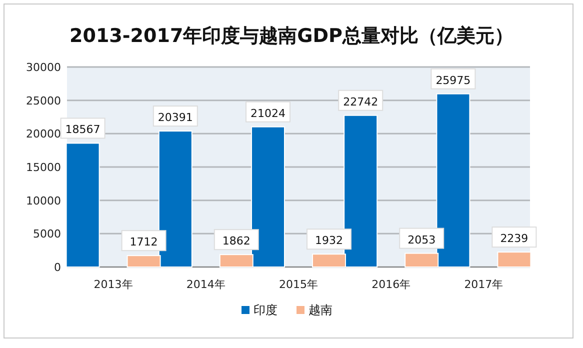 The width and height of the screenshot is (583, 348). Describe the element at coordinates (422, 239) in the screenshot. I see `data-label: 2053` at that location.